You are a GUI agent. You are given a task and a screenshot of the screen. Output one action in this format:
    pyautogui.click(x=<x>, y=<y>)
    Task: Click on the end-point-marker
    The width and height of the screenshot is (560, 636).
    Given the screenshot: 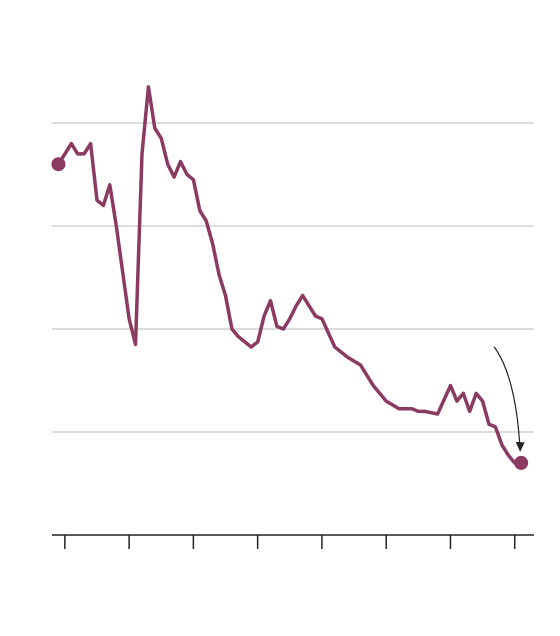 What is the action you would take?
    pyautogui.click(x=521, y=462)
    